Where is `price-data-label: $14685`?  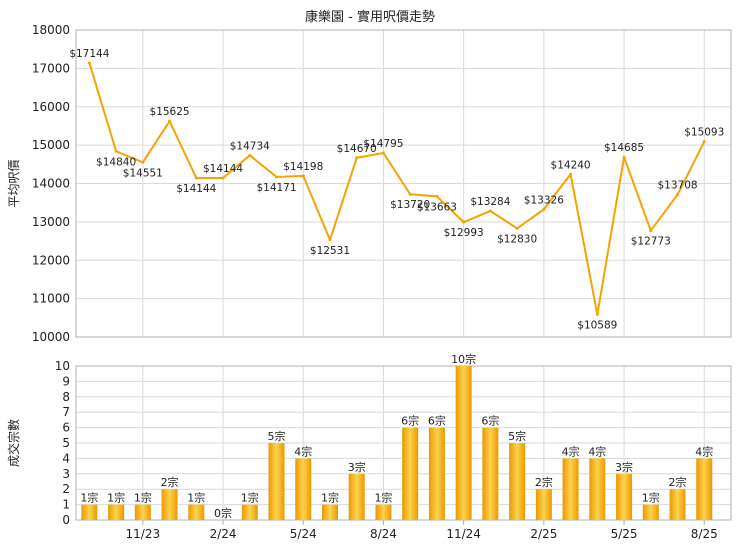 price-data-label: $14685 is located at coordinates (624, 148).